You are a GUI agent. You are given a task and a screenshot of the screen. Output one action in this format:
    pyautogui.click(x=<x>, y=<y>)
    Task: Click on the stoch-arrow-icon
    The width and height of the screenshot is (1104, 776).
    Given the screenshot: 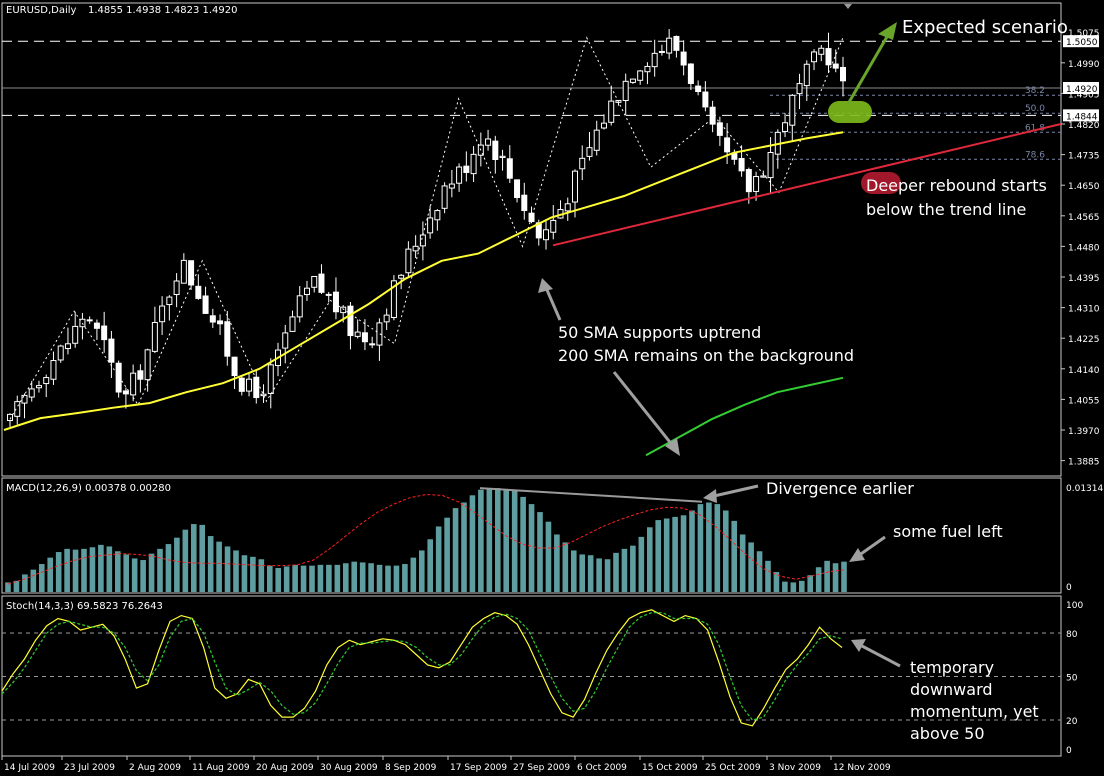 What is the action you would take?
    pyautogui.click(x=876, y=653)
    